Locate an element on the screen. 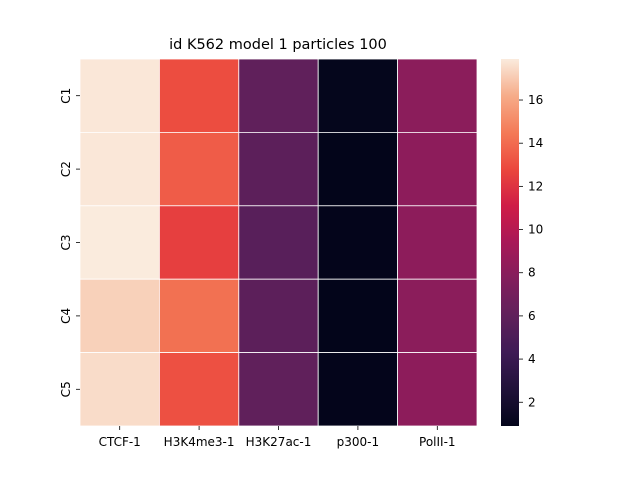 The width and height of the screenshot is (640, 484). colorbar-tick-label: 16 is located at coordinates (535, 100).